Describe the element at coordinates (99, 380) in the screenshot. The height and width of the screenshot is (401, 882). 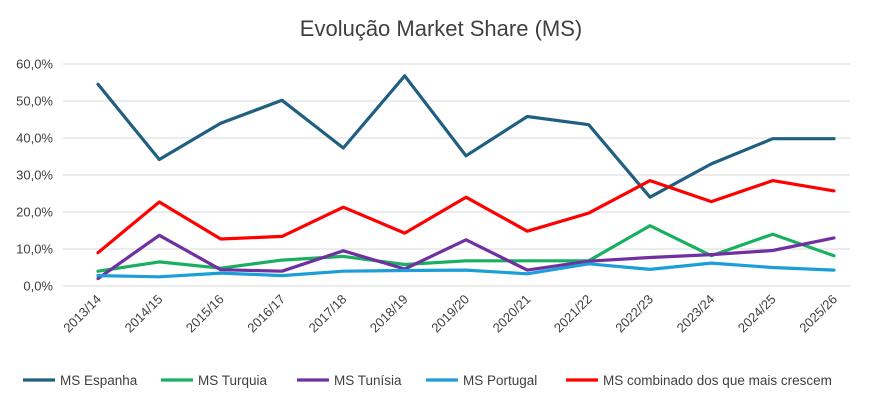
I see `legend-label: MS Espanha` at that location.